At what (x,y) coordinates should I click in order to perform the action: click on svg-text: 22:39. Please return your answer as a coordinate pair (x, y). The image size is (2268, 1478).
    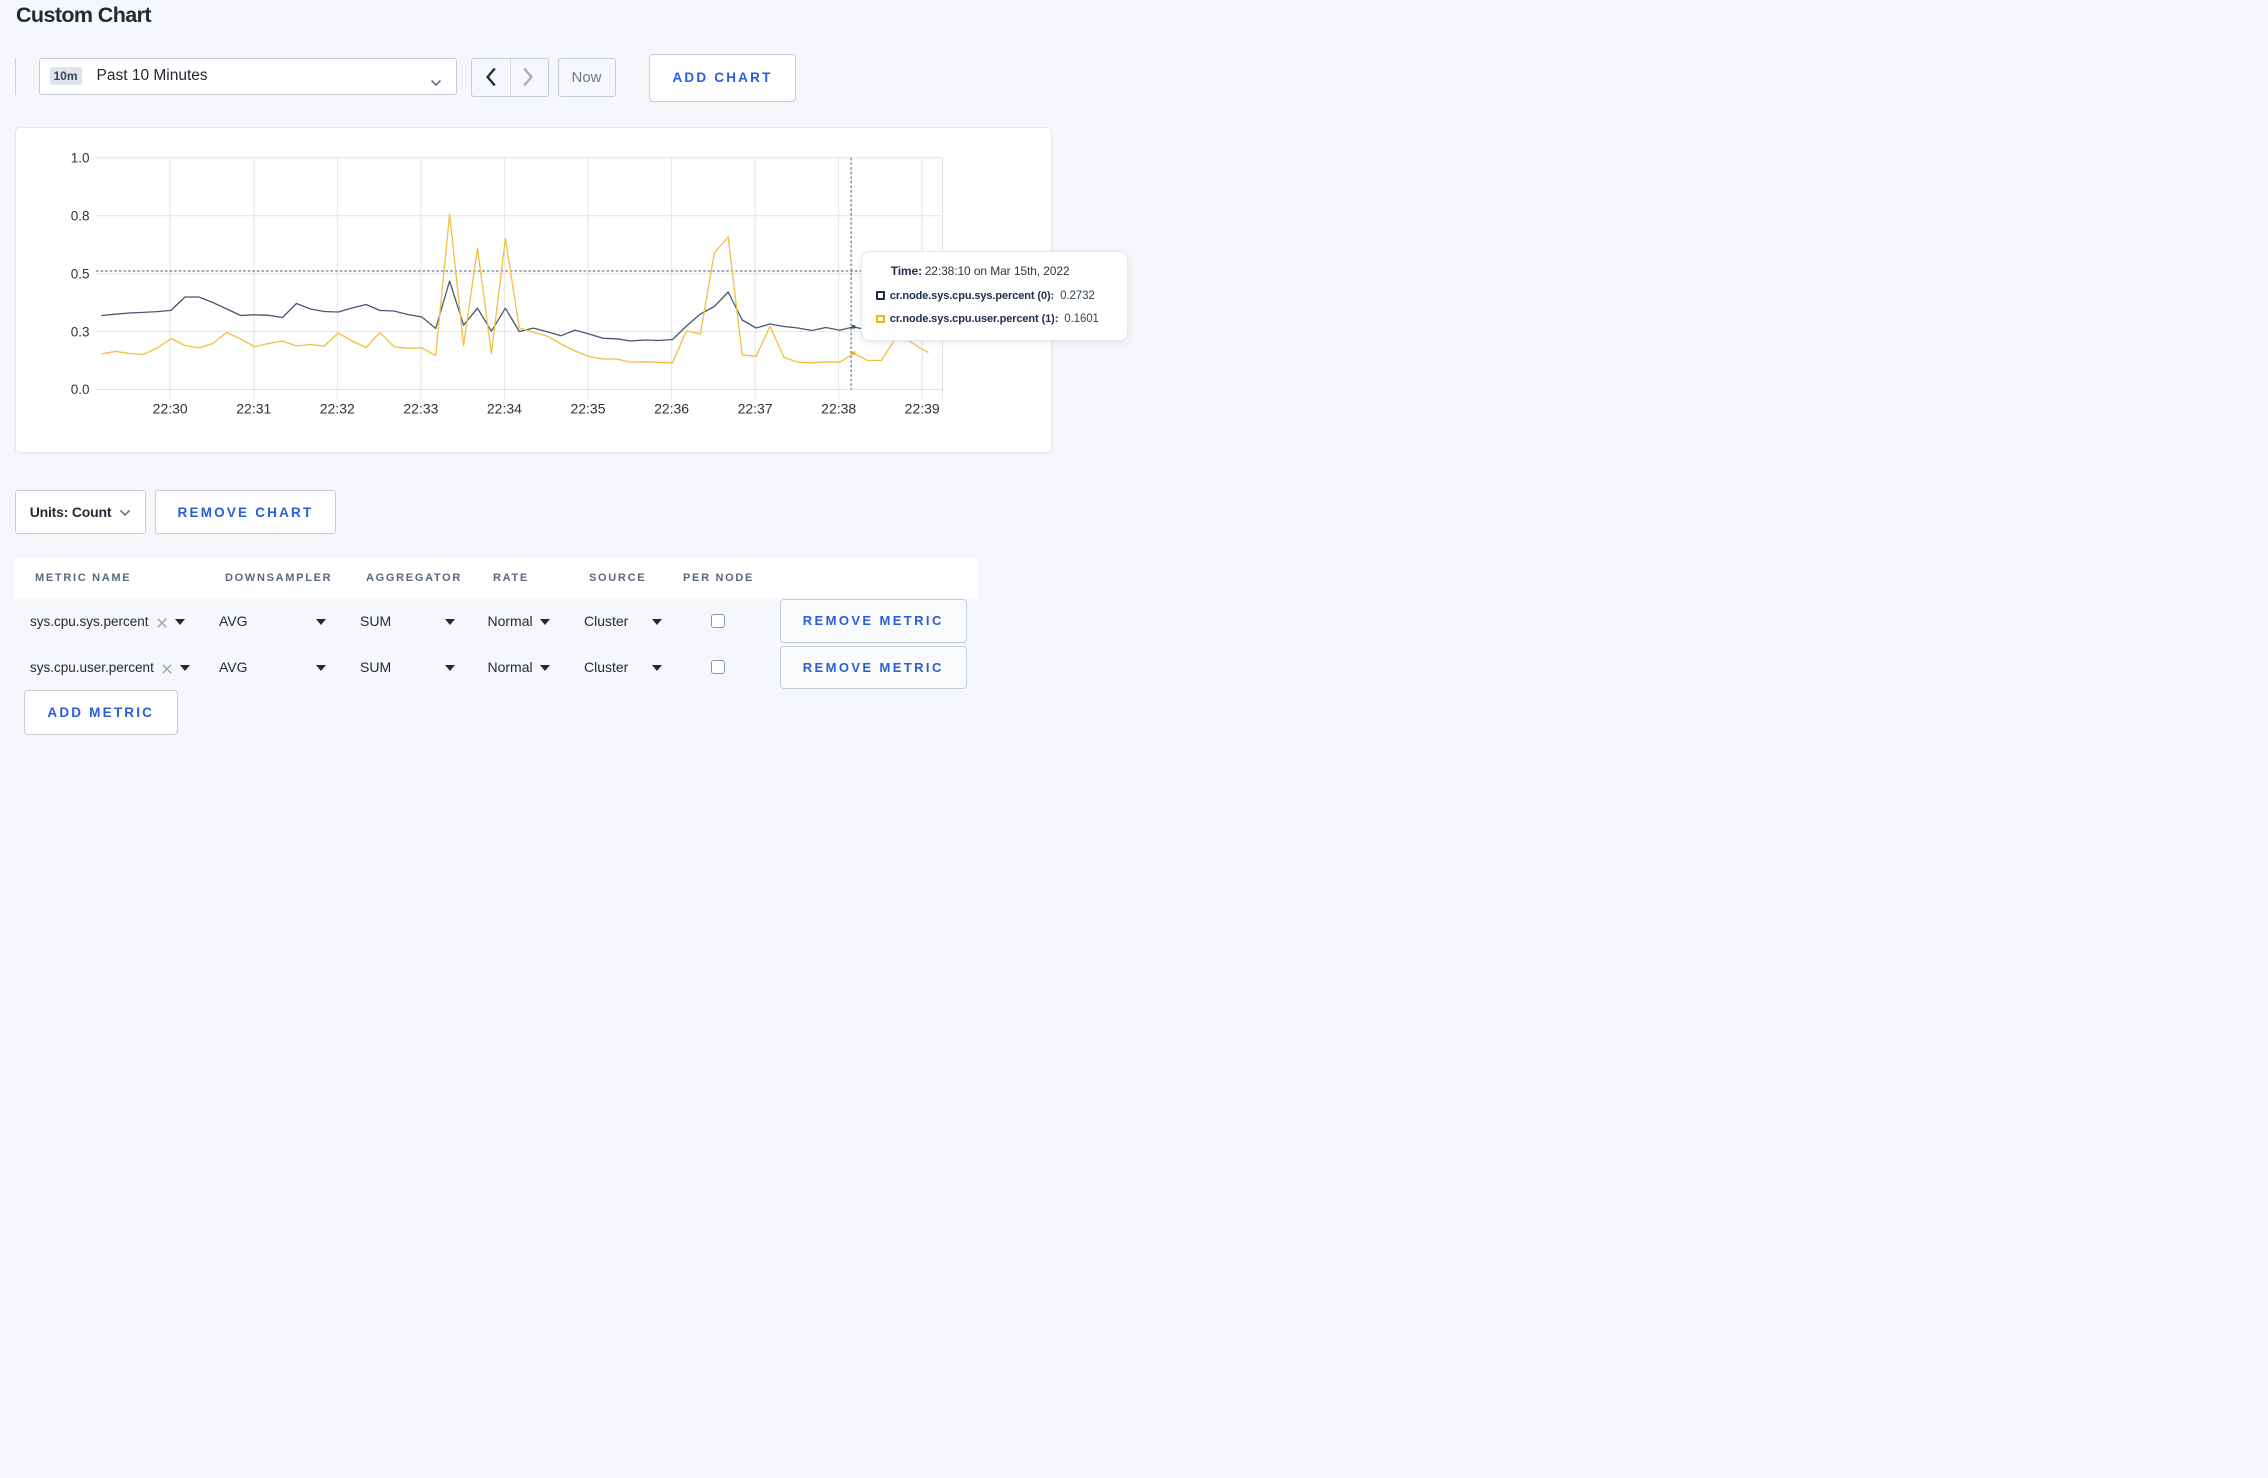
    Looking at the image, I should click on (922, 409).